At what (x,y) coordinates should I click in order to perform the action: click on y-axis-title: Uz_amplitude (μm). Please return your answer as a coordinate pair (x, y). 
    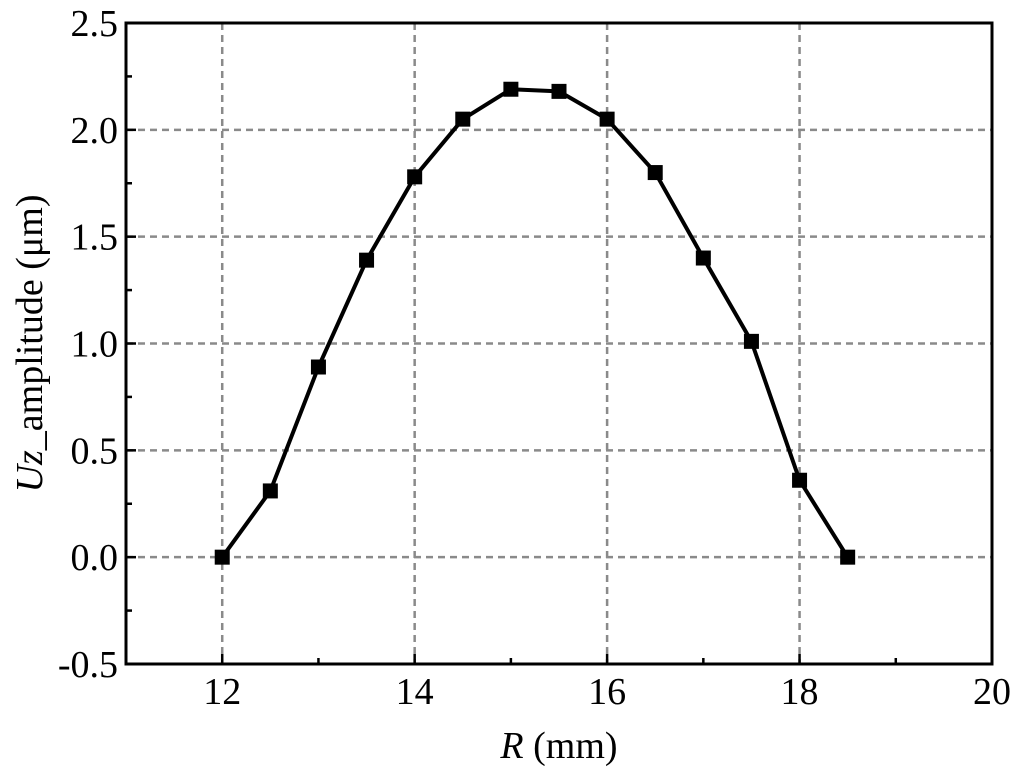
    Looking at the image, I should click on (30, 344).